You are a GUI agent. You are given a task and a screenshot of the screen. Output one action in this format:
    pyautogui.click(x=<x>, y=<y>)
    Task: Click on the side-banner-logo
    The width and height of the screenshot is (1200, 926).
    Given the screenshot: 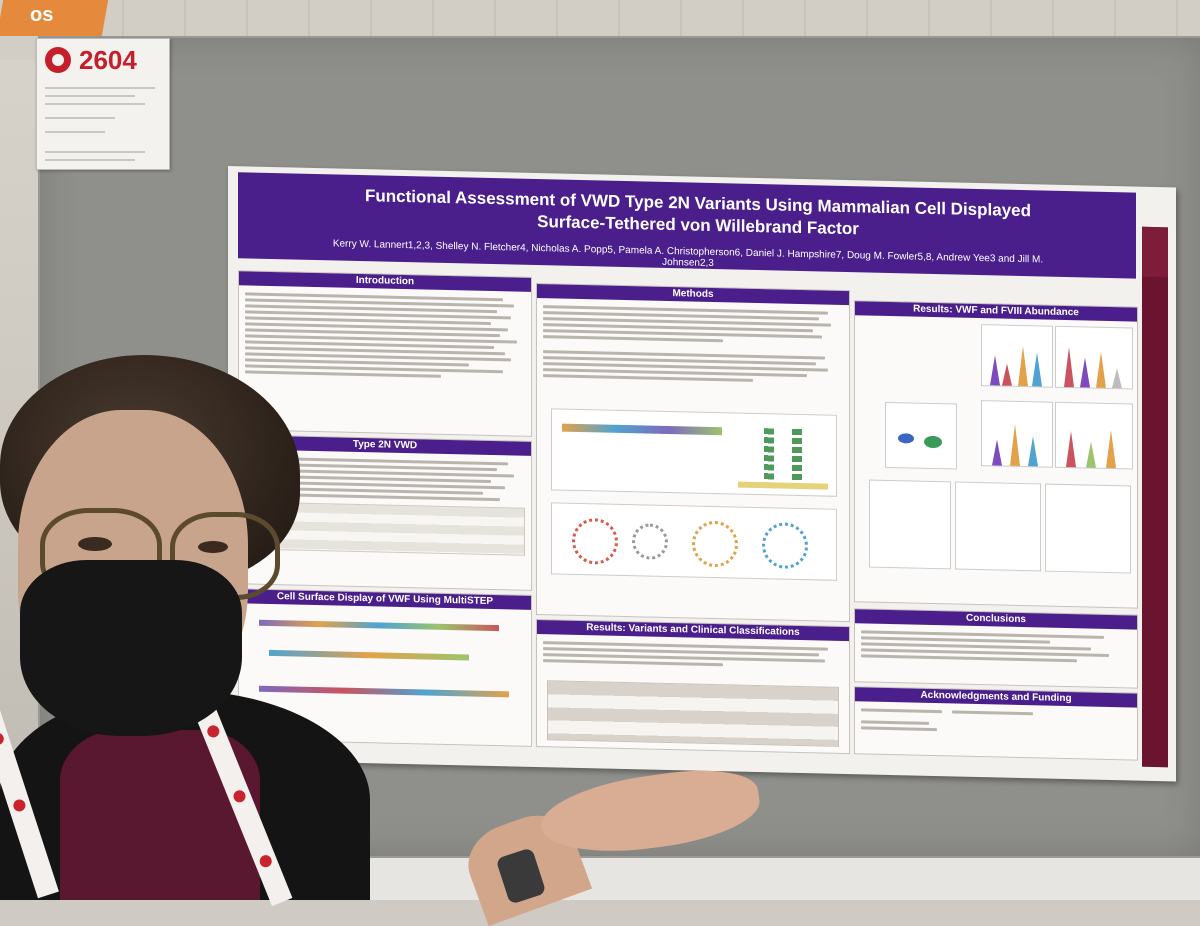 What is the action you would take?
    pyautogui.click(x=1155, y=252)
    